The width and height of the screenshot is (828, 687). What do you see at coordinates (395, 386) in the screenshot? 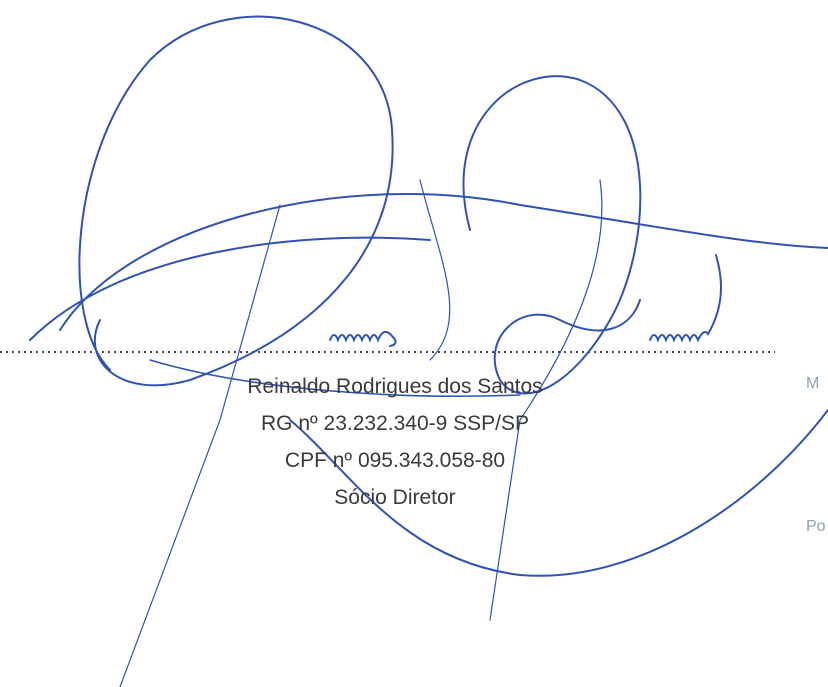
I see `signatory-name: Reinaldo Rodrigues dos Santos` at bounding box center [395, 386].